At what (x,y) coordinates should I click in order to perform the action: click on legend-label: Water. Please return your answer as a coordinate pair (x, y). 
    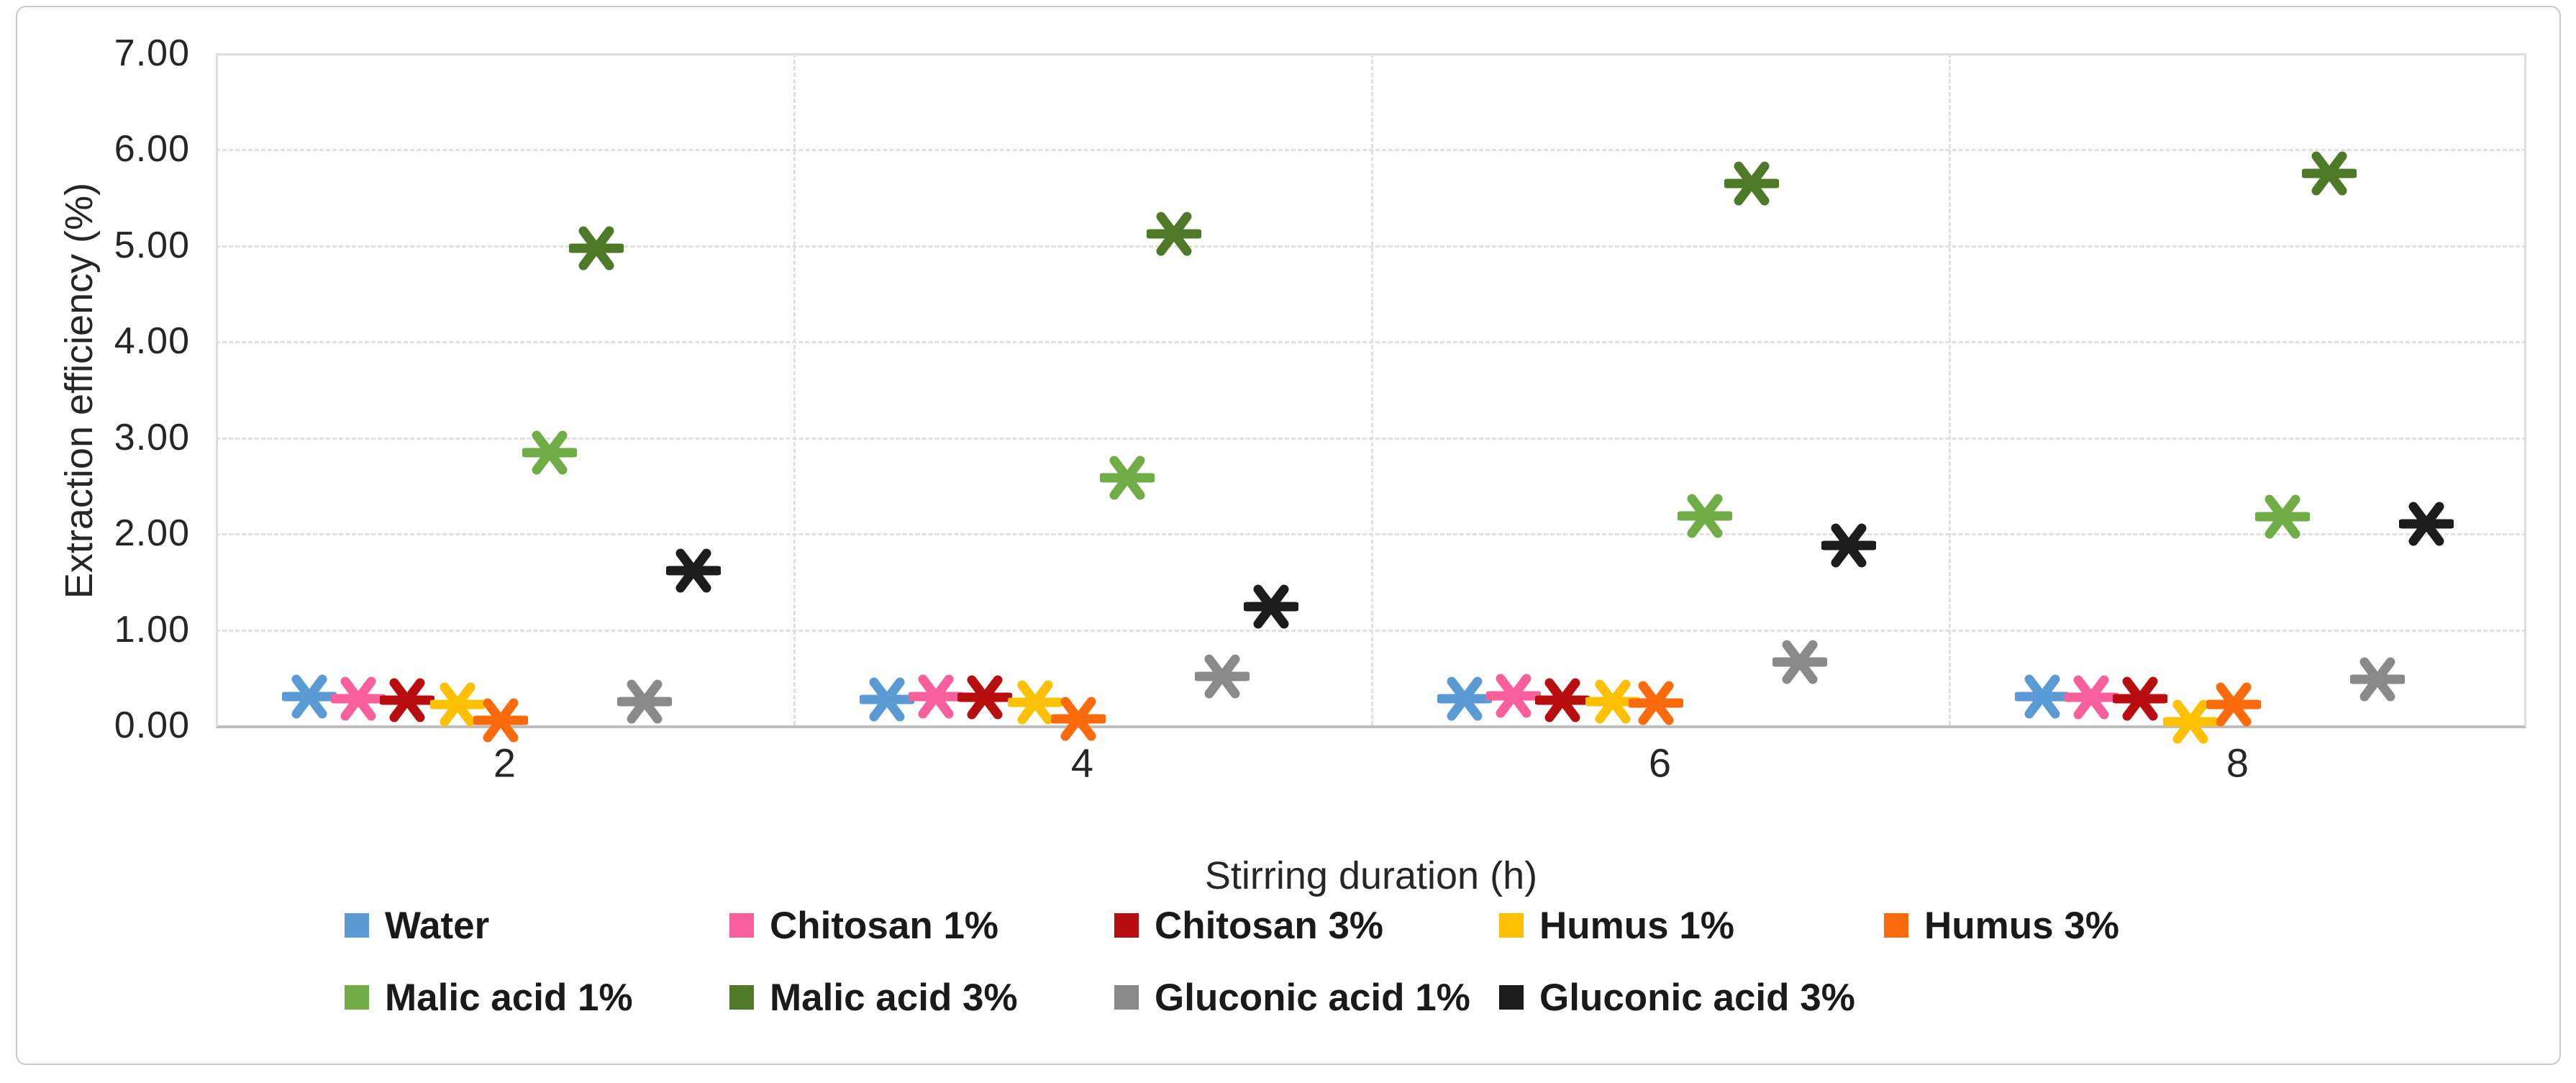
    Looking at the image, I should click on (437, 925).